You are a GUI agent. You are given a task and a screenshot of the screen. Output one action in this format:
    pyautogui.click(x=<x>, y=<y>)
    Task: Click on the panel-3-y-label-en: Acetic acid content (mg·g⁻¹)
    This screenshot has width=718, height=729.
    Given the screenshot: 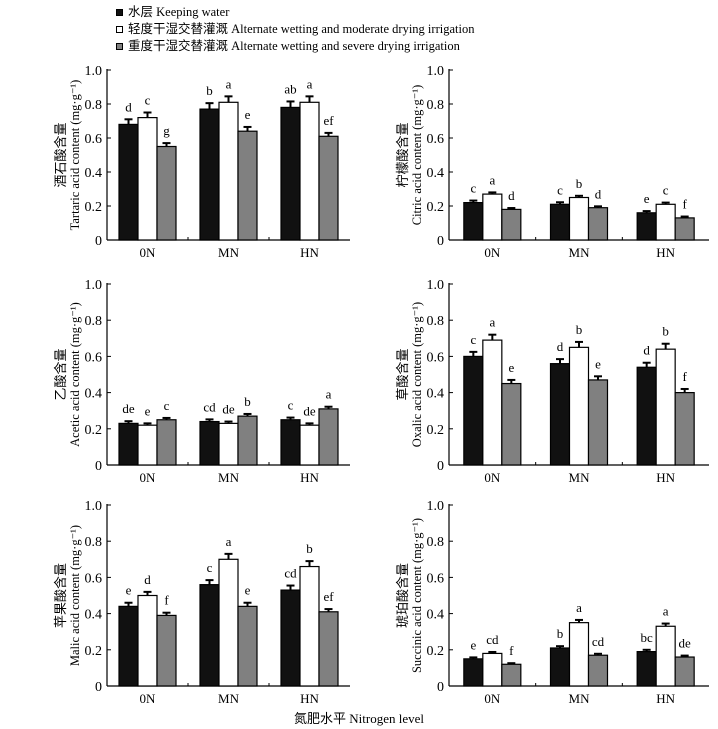 What is the action you would take?
    pyautogui.click(x=75, y=374)
    